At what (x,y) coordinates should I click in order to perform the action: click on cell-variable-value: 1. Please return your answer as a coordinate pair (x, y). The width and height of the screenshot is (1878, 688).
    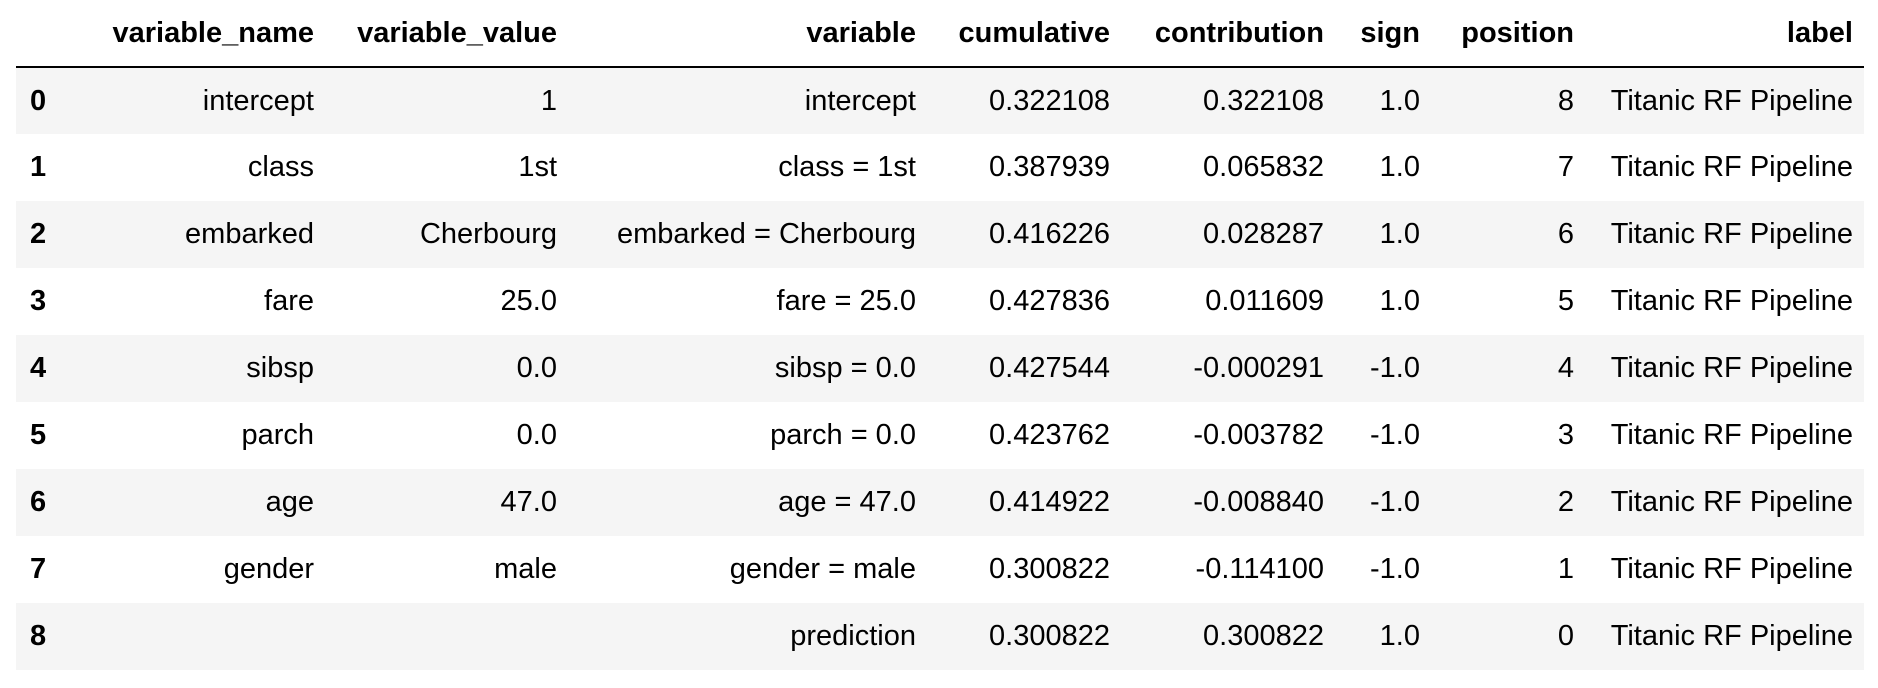
    Looking at the image, I should click on (548, 100).